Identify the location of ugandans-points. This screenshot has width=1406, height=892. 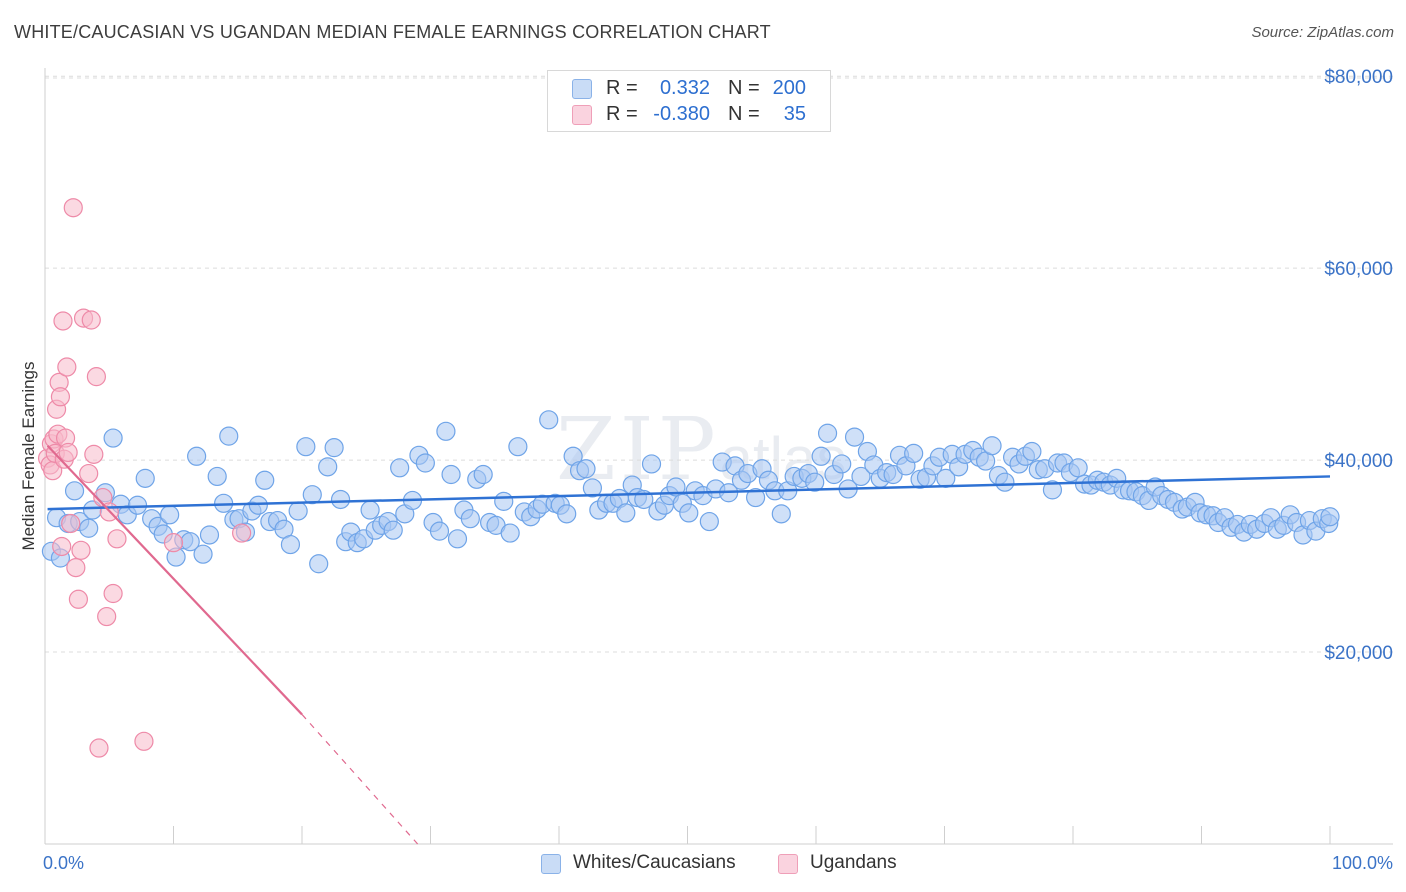
(144, 478).